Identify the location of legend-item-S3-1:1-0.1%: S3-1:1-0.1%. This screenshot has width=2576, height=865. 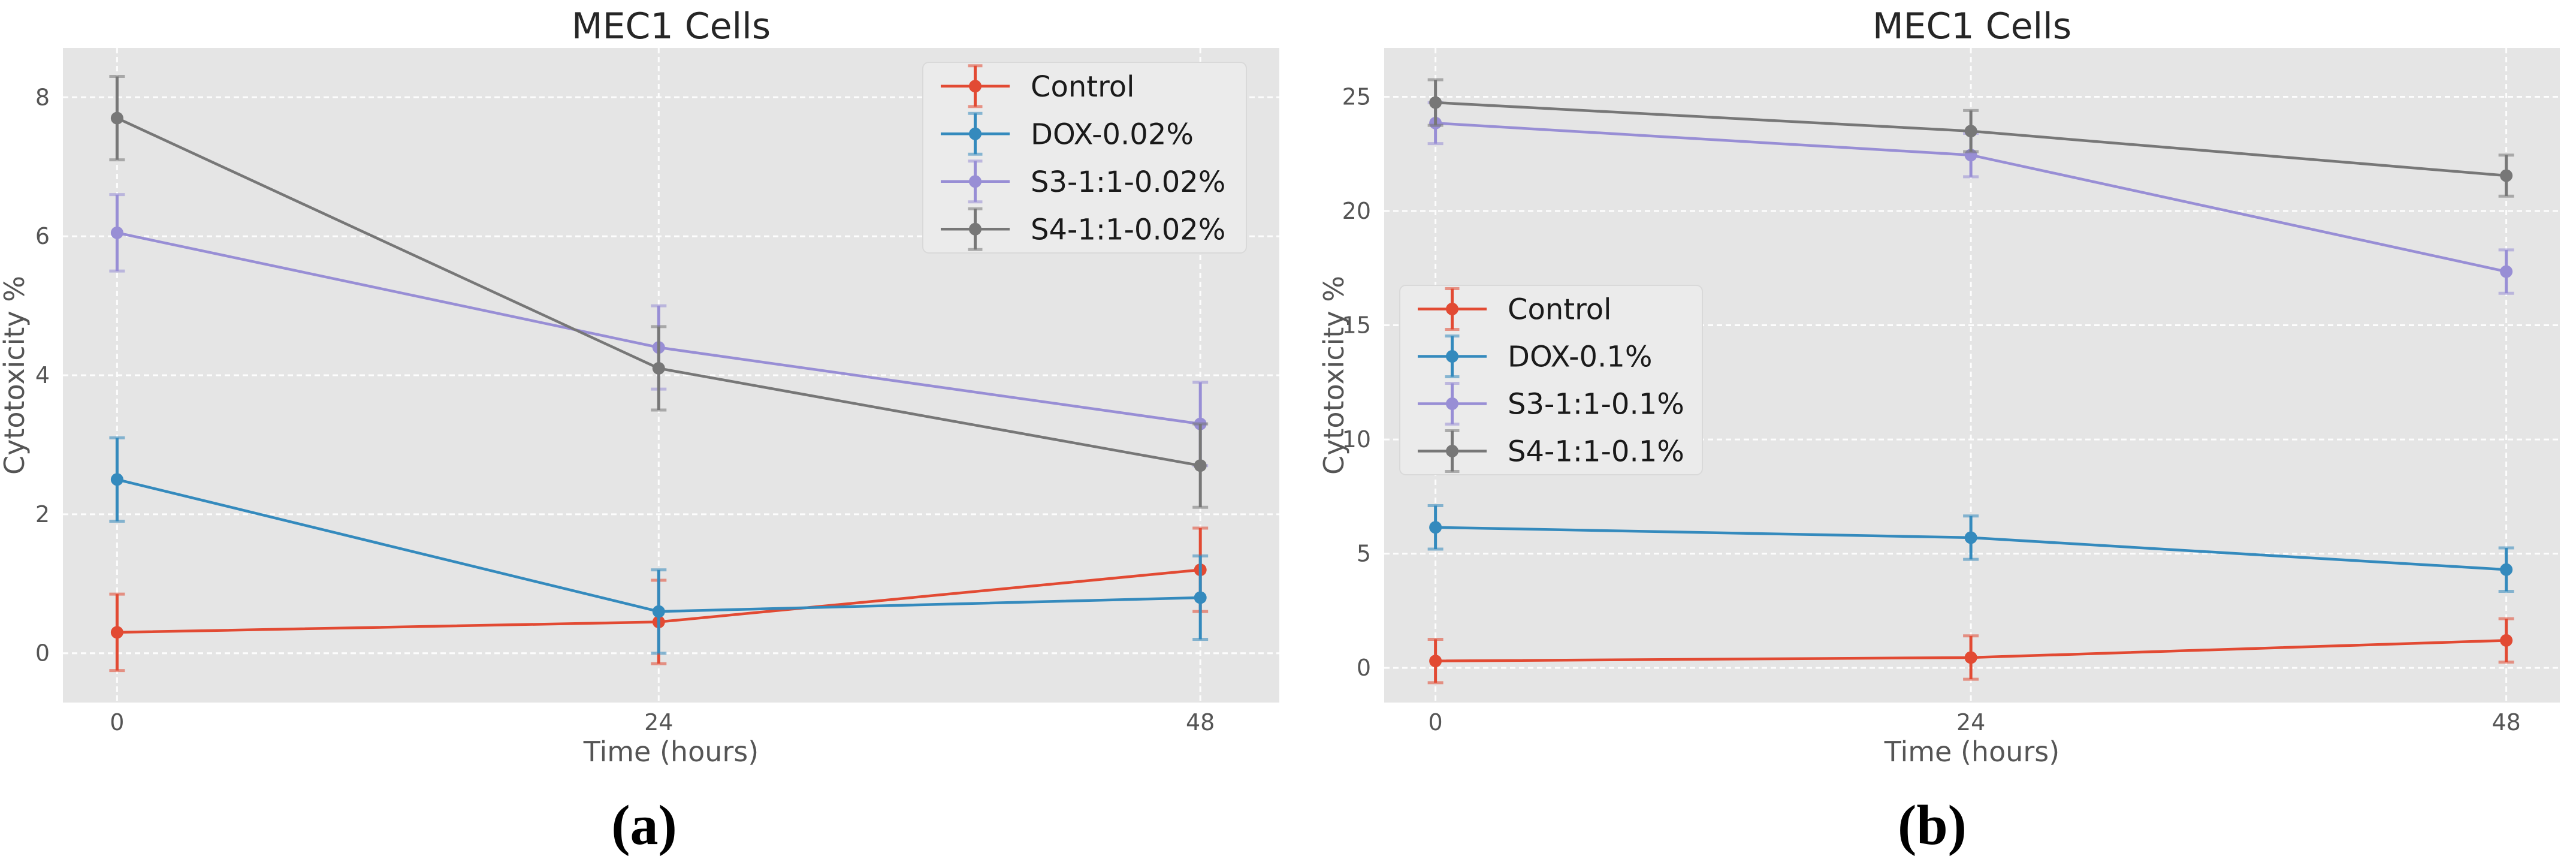
(1551, 404).